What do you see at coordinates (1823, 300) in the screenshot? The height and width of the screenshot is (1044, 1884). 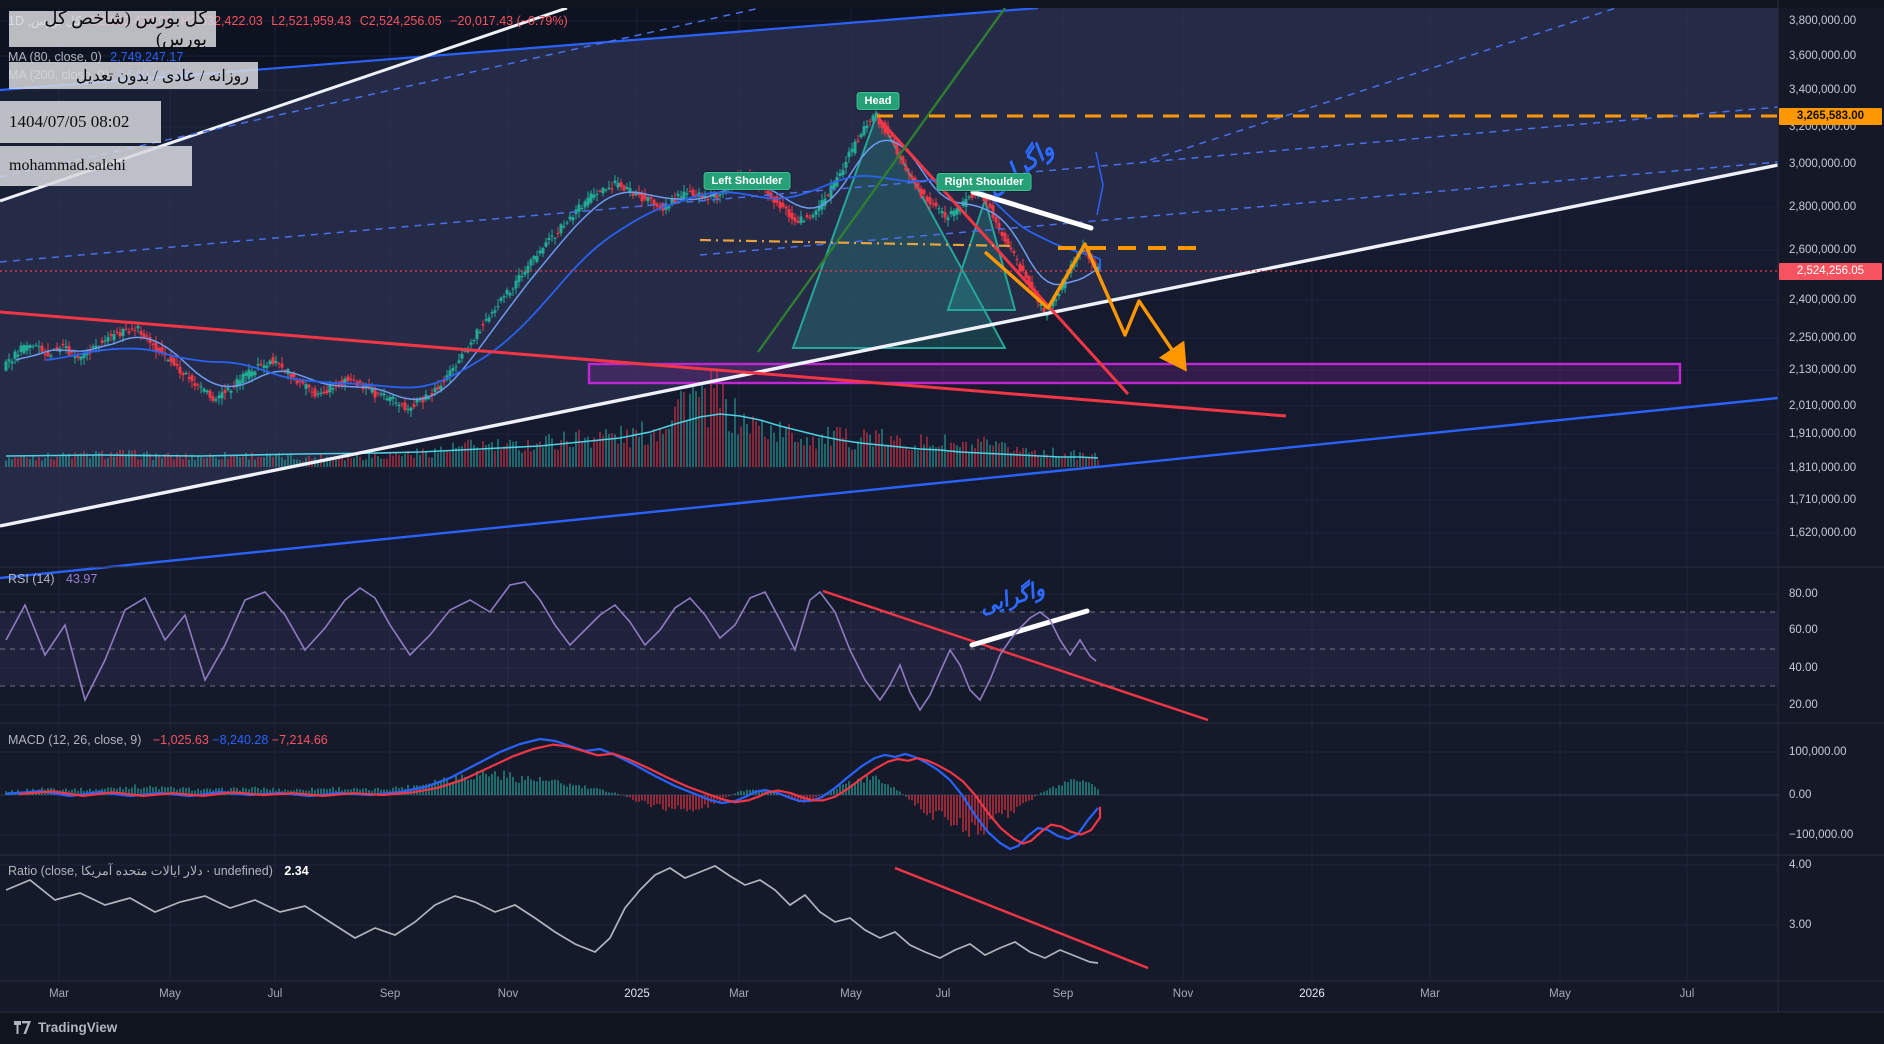 I see `price-axis-label: 2,400,000.00` at bounding box center [1823, 300].